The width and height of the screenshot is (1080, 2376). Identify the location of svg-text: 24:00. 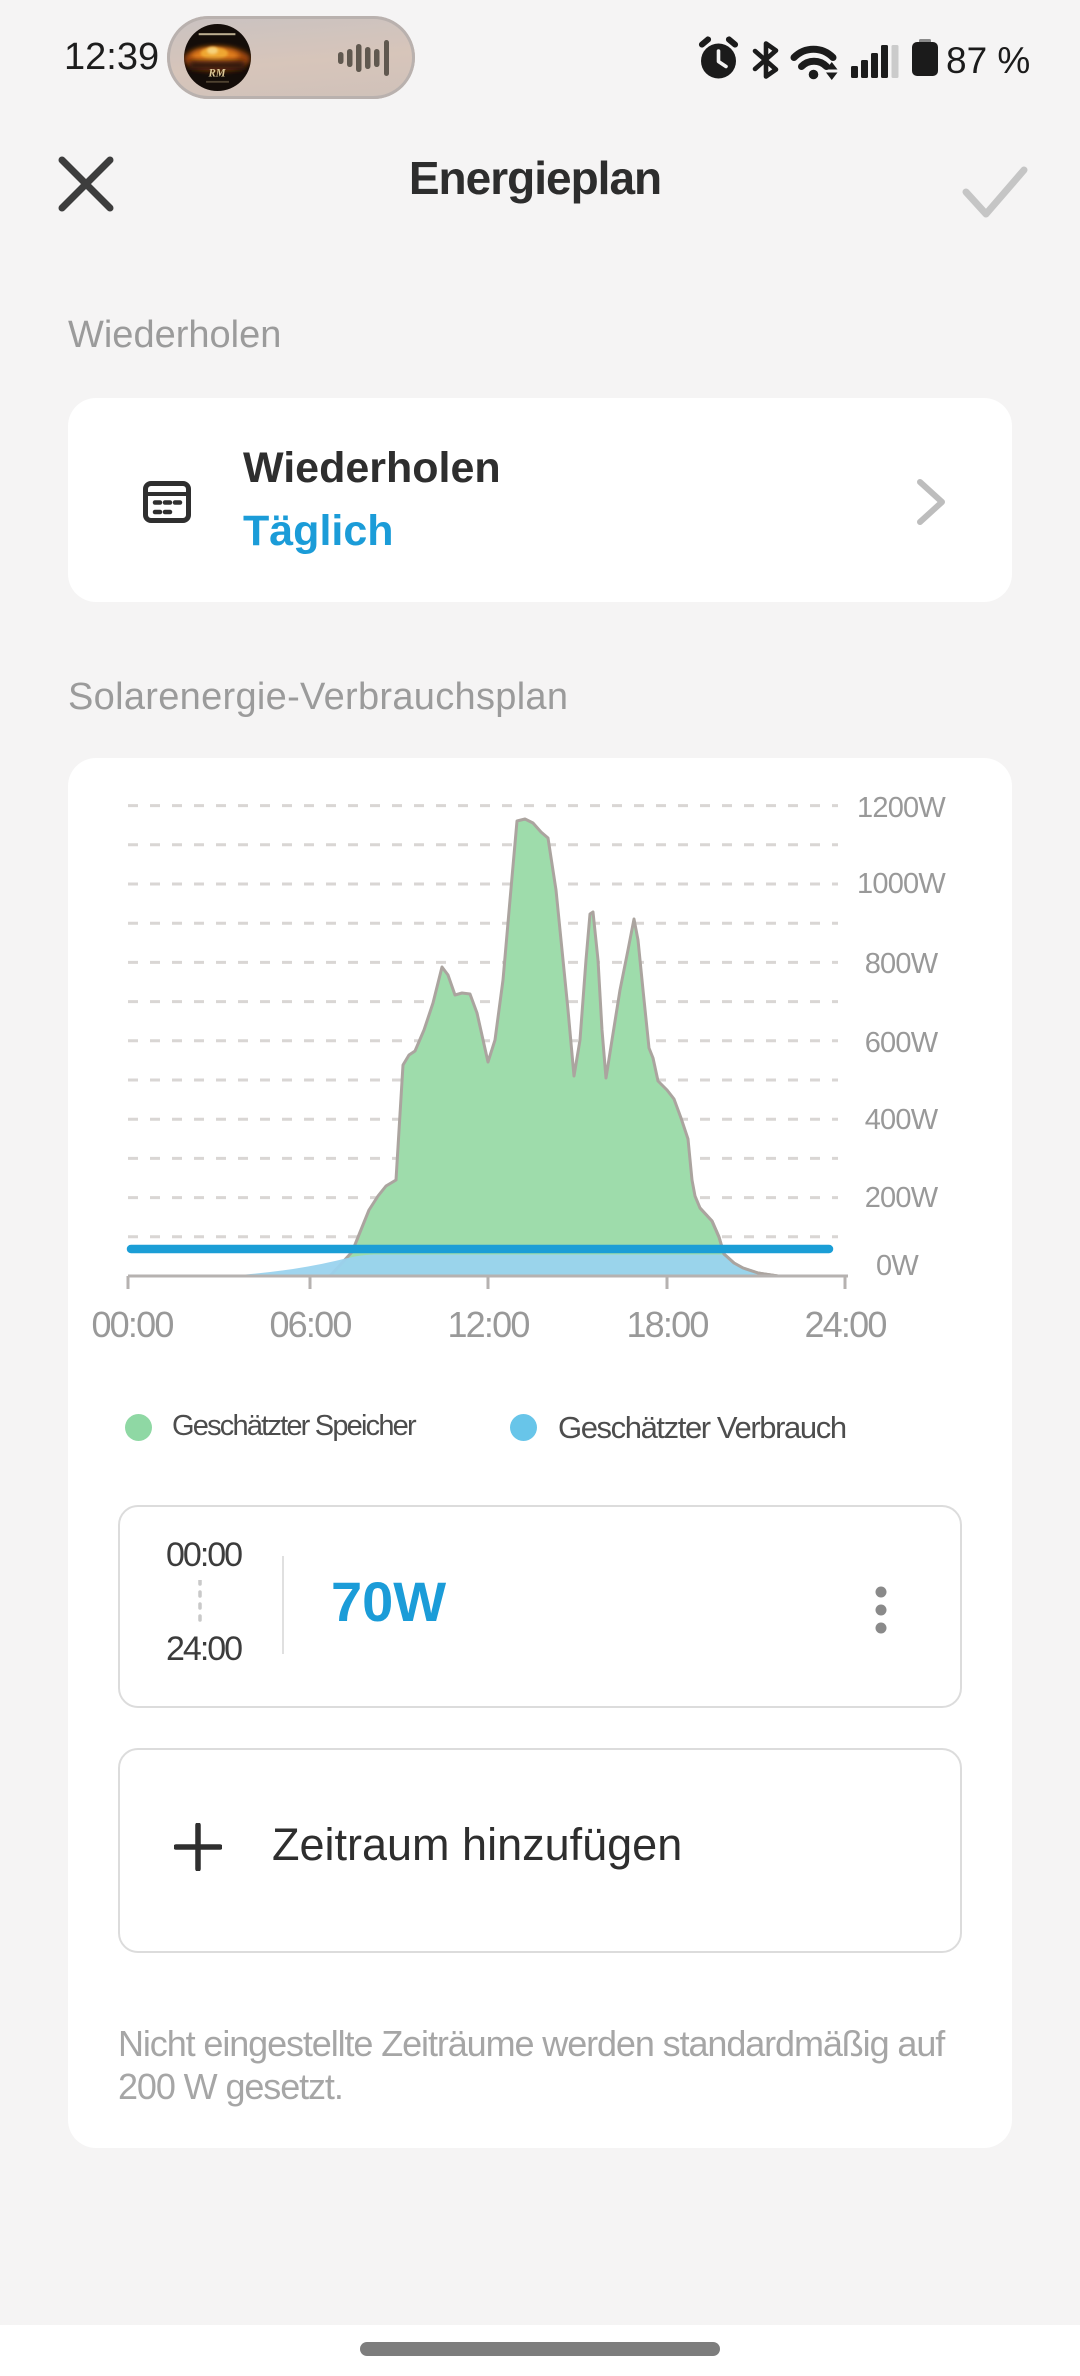
(845, 1324).